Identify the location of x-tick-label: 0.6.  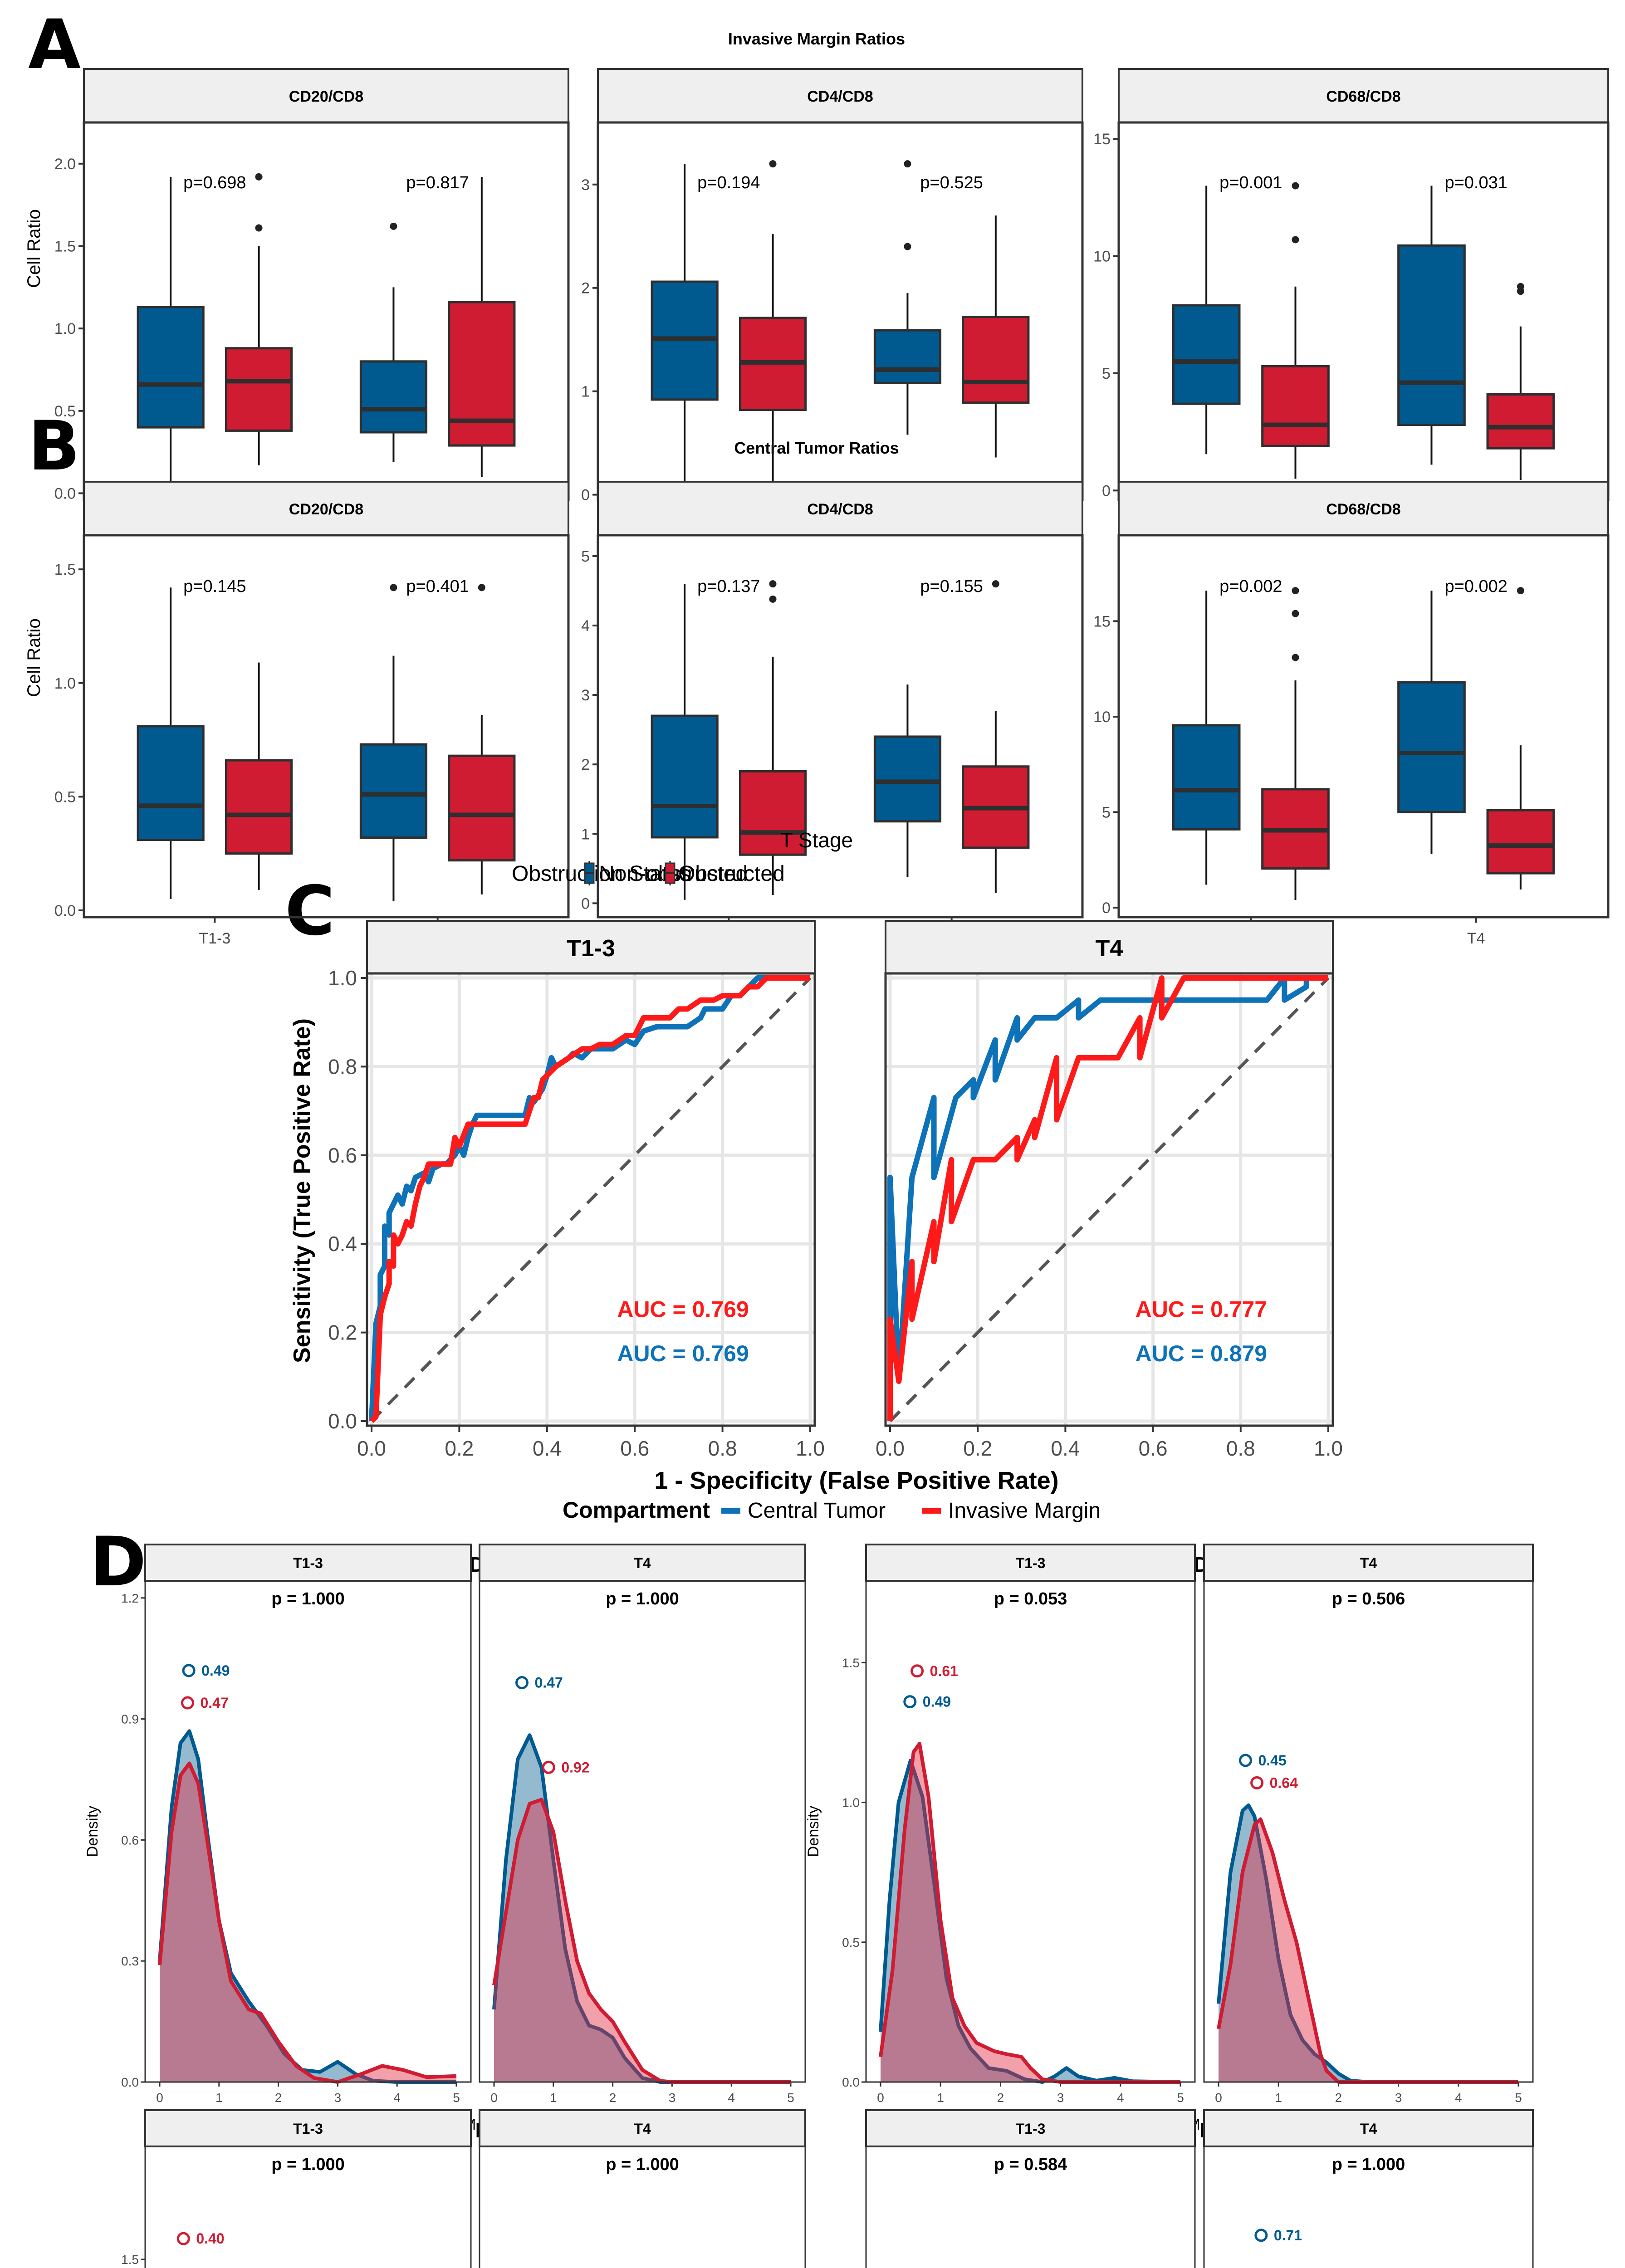
(635, 1448).